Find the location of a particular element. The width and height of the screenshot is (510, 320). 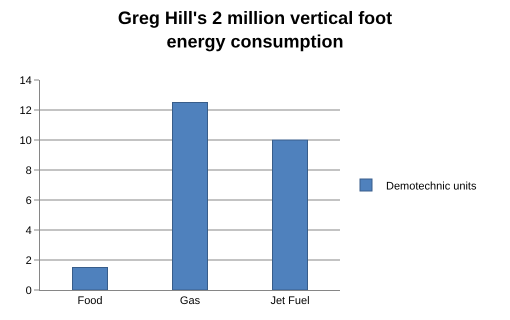

chart-title: Greg Hill's 2 million vertical foot energy consumption is located at coordinates (255, 30).